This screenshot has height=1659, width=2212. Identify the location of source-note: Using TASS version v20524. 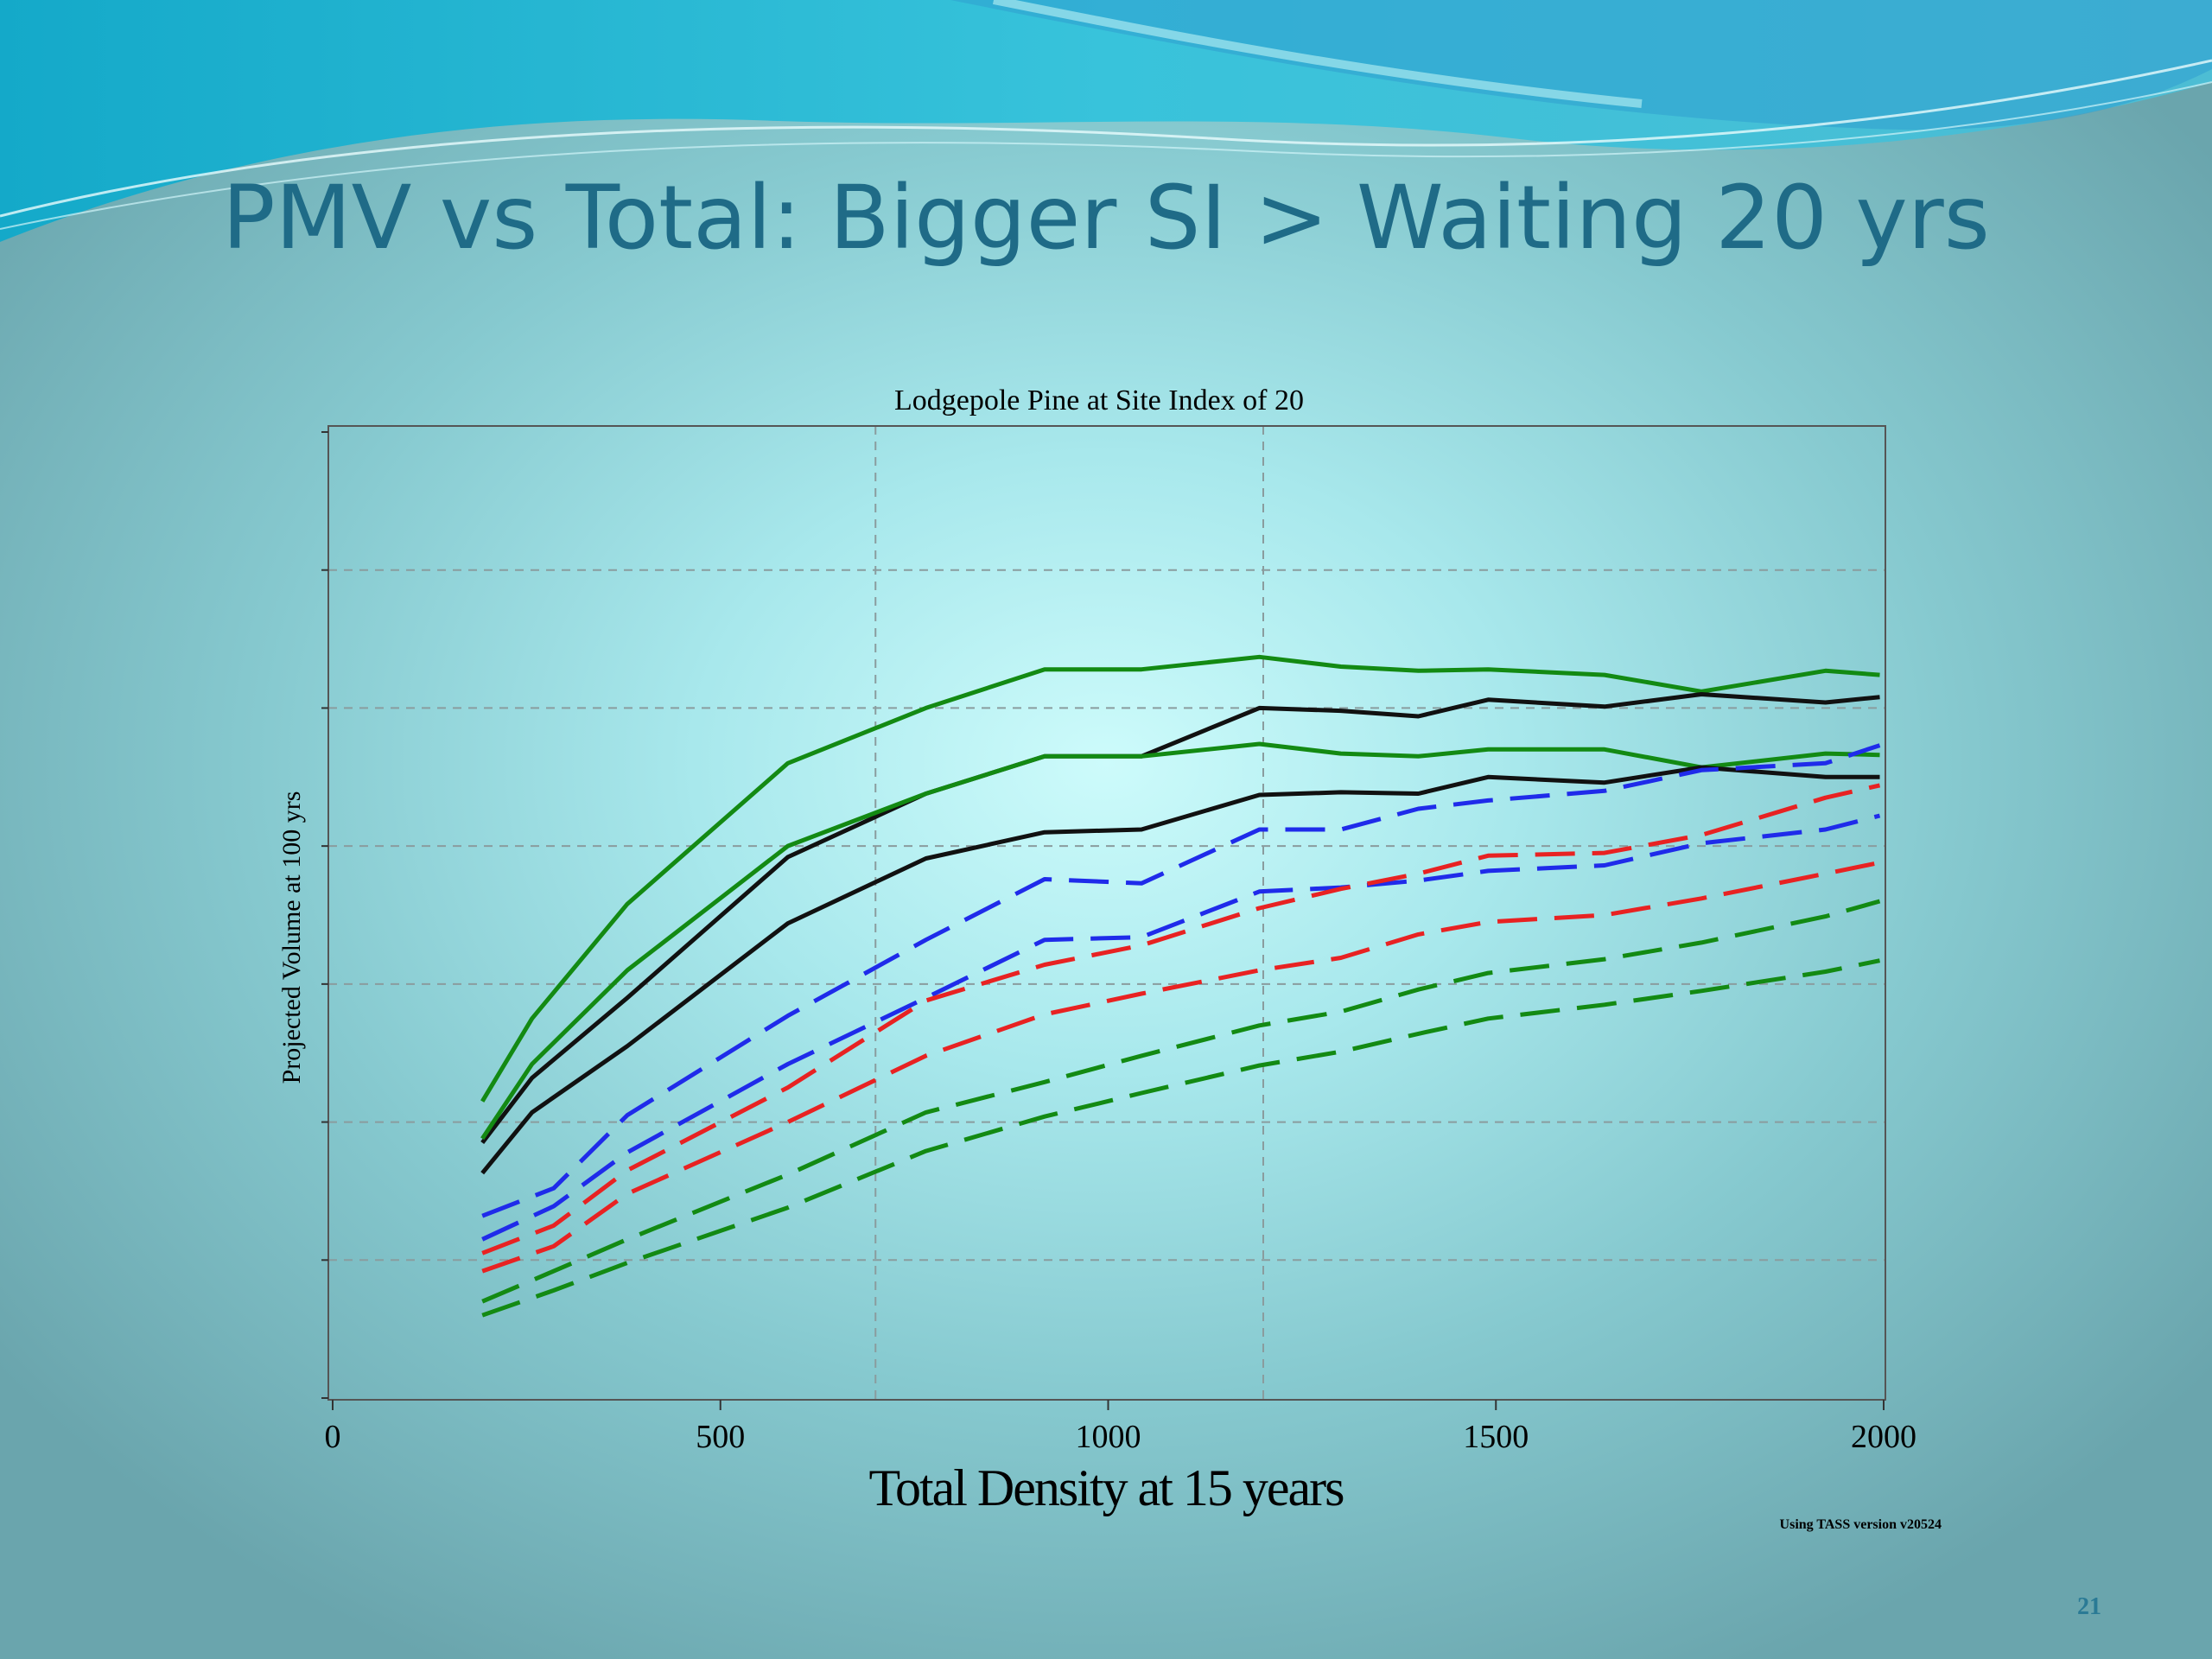
(1861, 1524).